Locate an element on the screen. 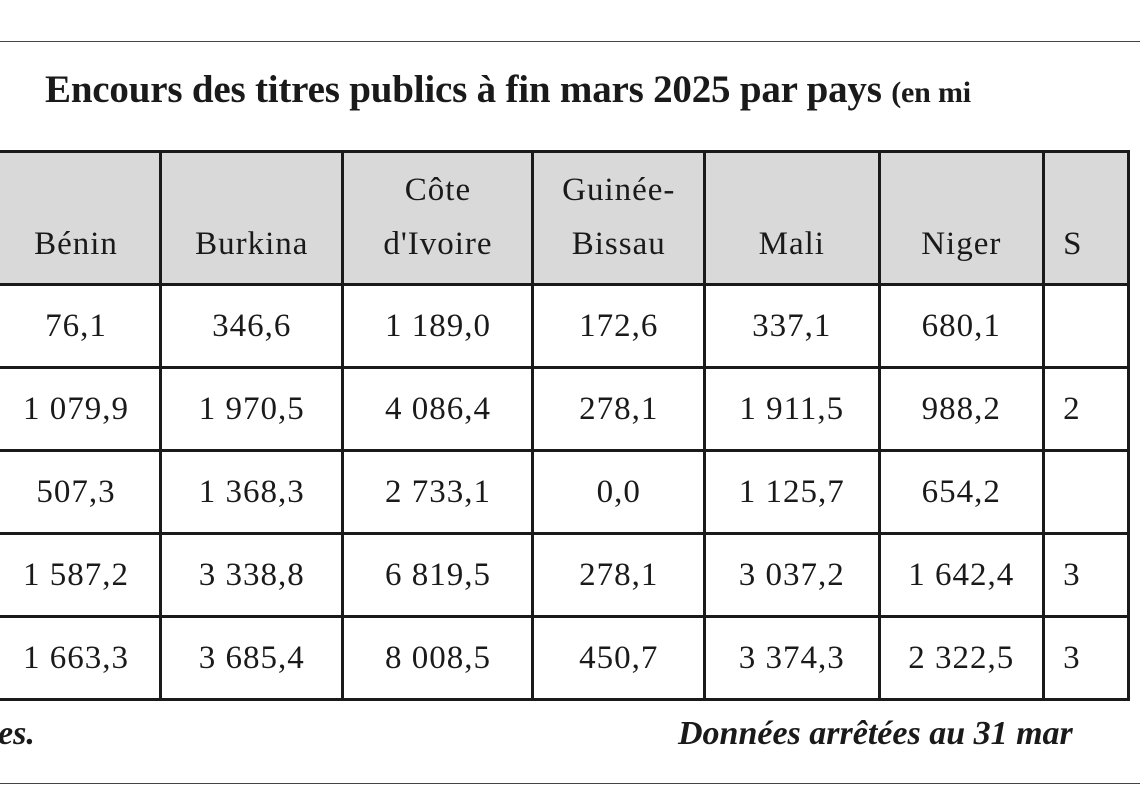 Image resolution: width=1140 pixels, height=806 pixels. header-guinee-bissau: Guinée- Bissau is located at coordinates (619, 218).